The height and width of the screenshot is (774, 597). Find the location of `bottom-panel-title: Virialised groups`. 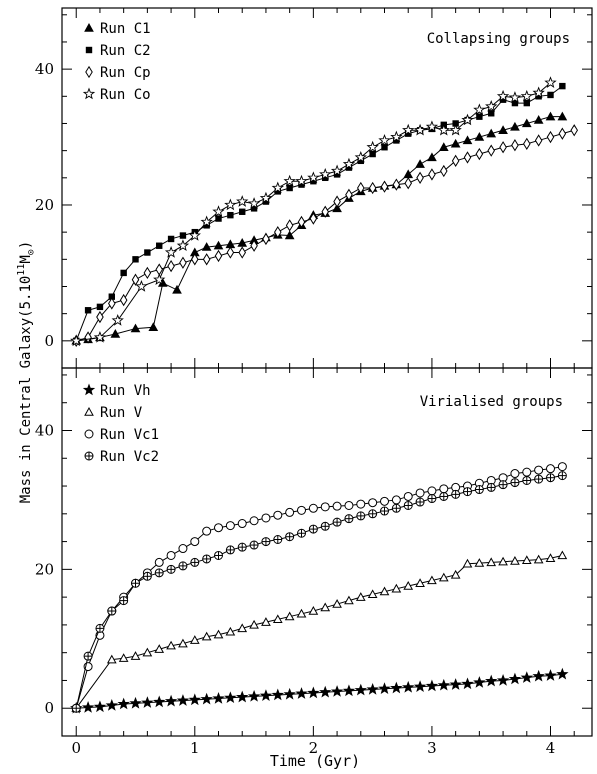

bottom-panel-title: Virialised groups is located at coordinates (491, 402).